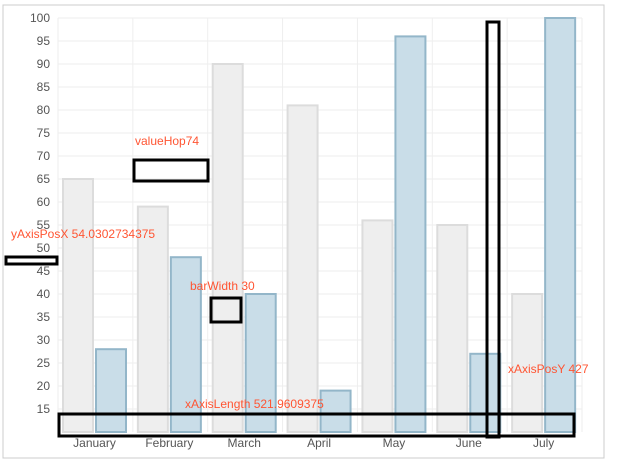  Describe the element at coordinates (83, 234) in the screenshot. I see `y-axis-pos-x-label: yAxisPosX 54.0302734375` at that location.